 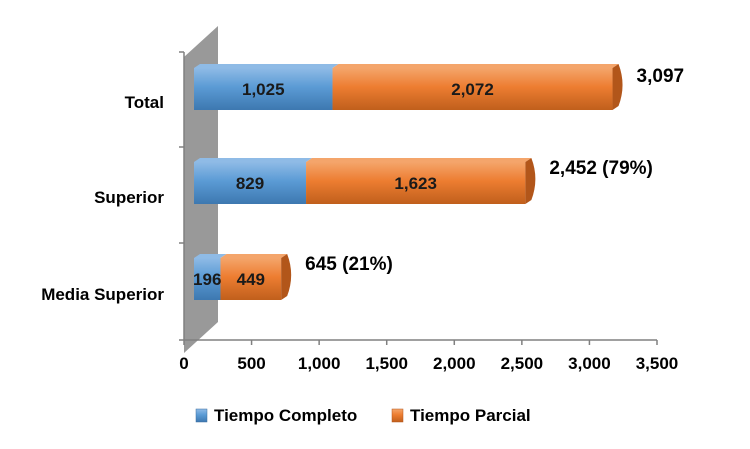 What do you see at coordinates (266, 66) in the screenshot?
I see `bar-top-tiempo-completo-total` at bounding box center [266, 66].